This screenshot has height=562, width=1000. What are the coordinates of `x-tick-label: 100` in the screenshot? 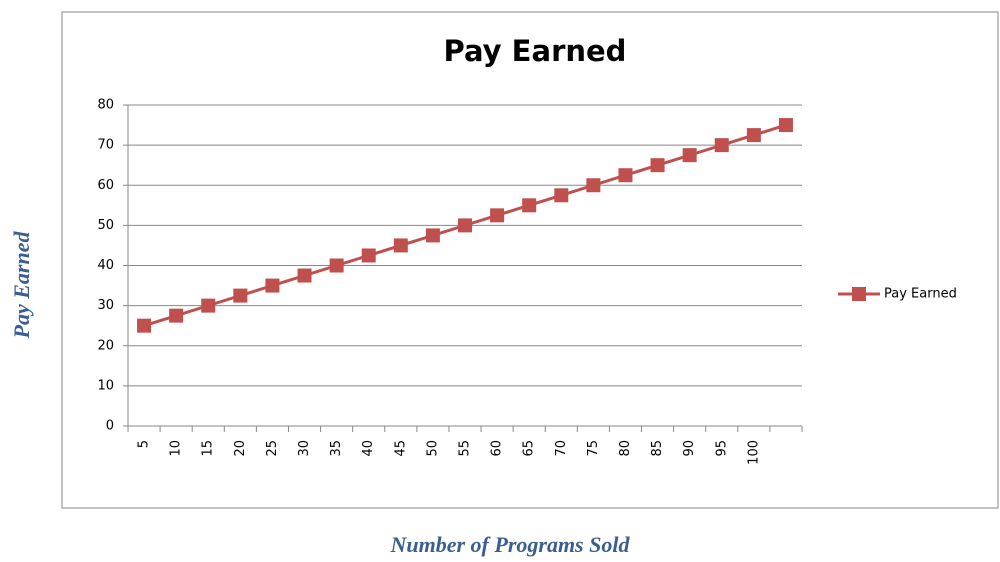 It's located at (753, 452).